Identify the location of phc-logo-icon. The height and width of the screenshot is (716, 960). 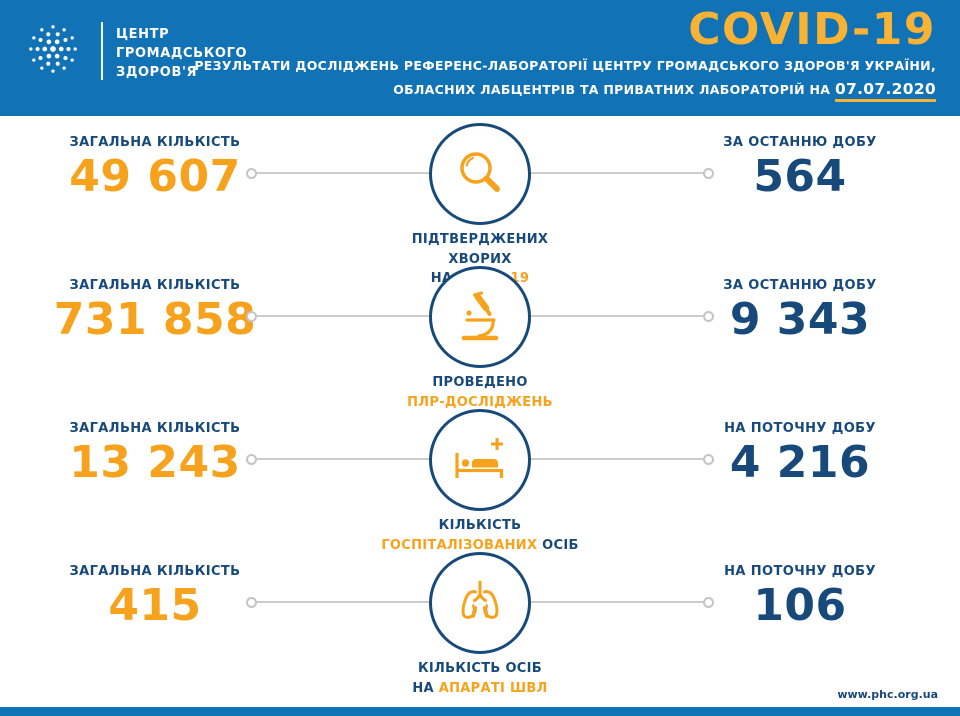
(53, 49).